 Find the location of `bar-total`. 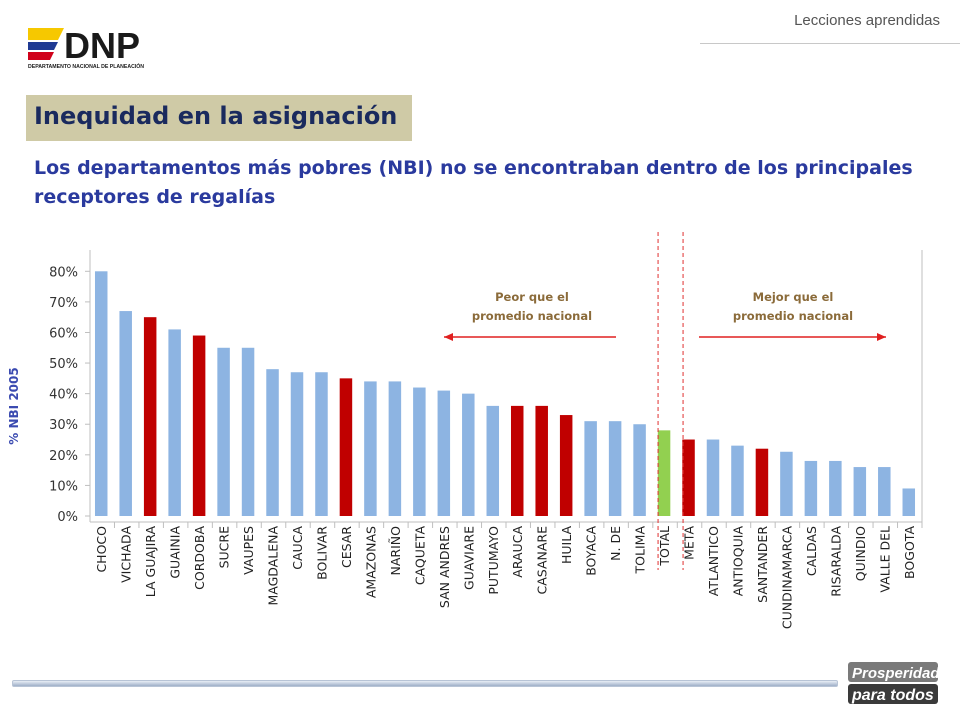

bar-total is located at coordinates (664, 473).